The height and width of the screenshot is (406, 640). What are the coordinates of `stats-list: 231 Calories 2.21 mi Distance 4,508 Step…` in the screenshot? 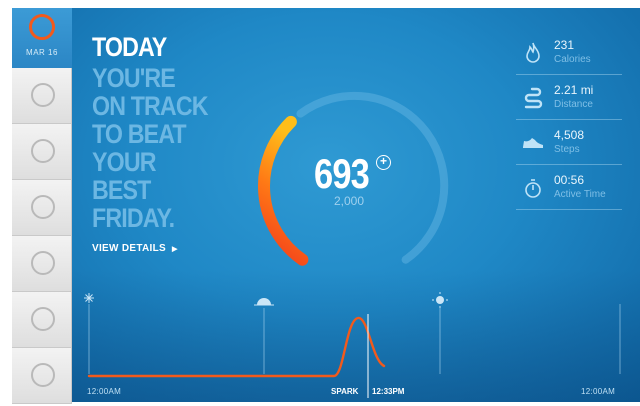 It's located at (569, 120).